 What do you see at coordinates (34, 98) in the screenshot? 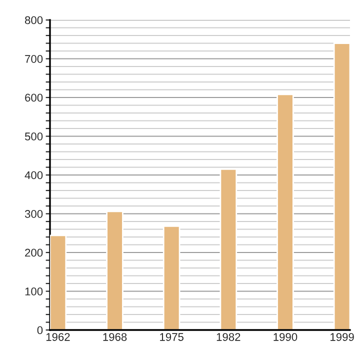
I see `y-tick-label: 600` at bounding box center [34, 98].